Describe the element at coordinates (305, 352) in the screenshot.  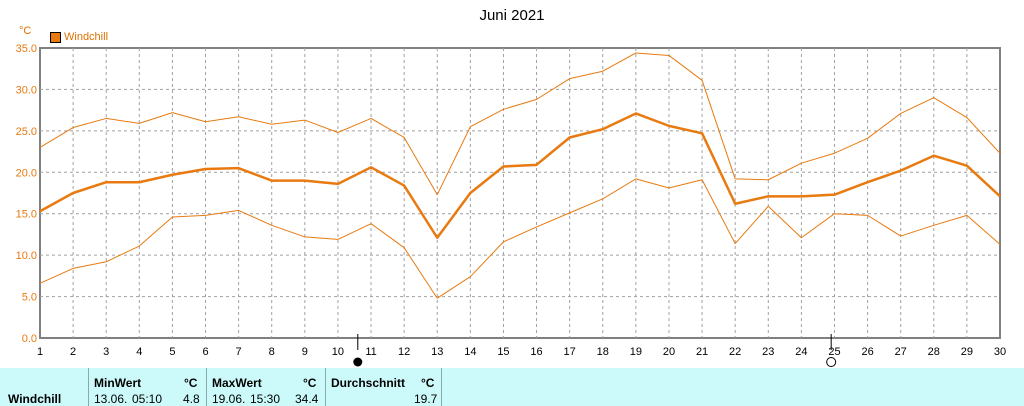
I see `x-tick-label: 9` at that location.